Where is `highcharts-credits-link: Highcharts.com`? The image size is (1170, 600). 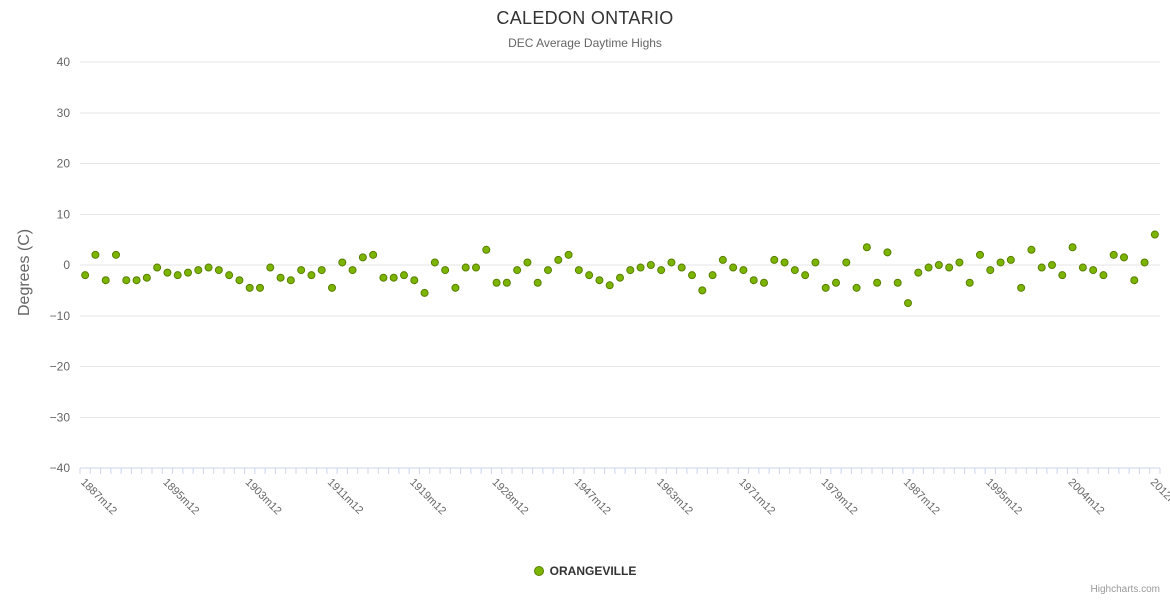 highcharts-credits-link: Highcharts.com is located at coordinates (1125, 589).